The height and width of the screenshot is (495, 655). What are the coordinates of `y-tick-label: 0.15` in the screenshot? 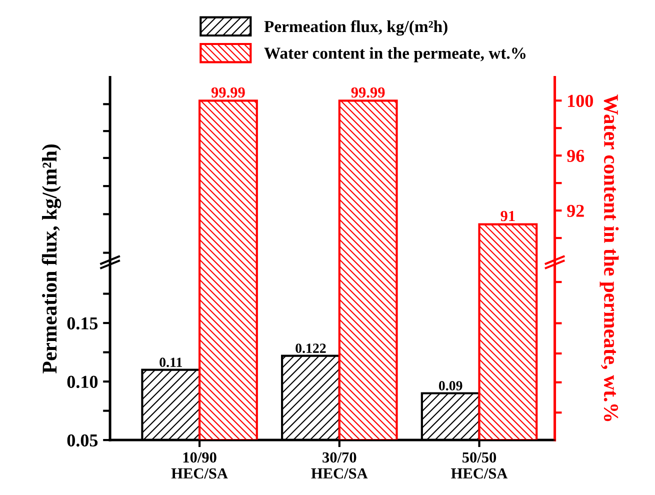 It's located at (82, 323).